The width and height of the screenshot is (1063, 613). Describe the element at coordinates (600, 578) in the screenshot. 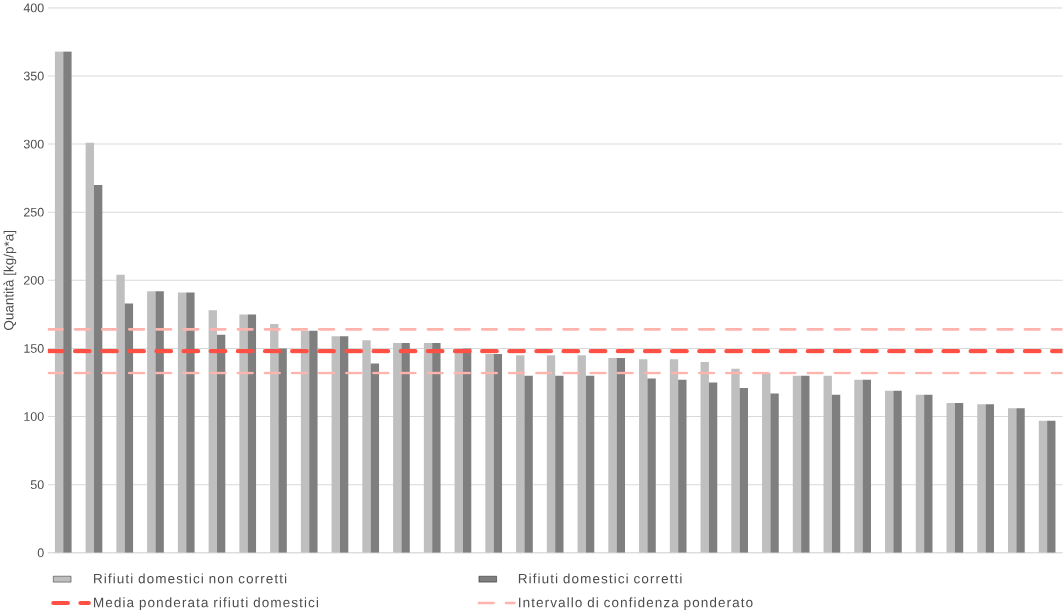

I see `legend-label: Rifiuti domestici corretti` at that location.